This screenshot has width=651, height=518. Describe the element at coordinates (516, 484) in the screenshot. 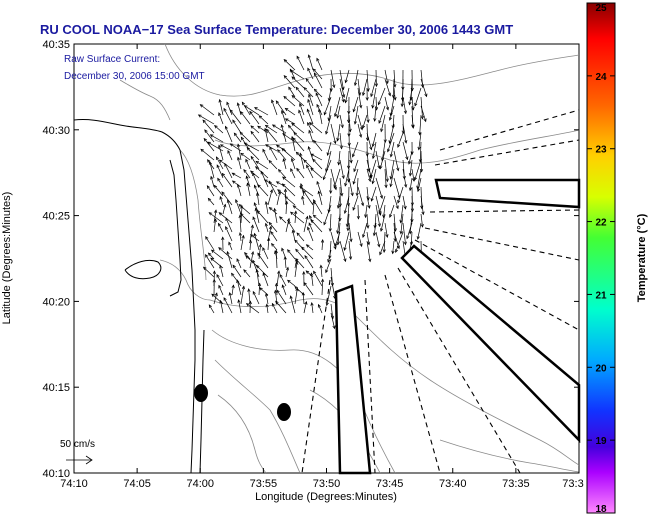

I see `x-tick-label: 73:35` at that location.